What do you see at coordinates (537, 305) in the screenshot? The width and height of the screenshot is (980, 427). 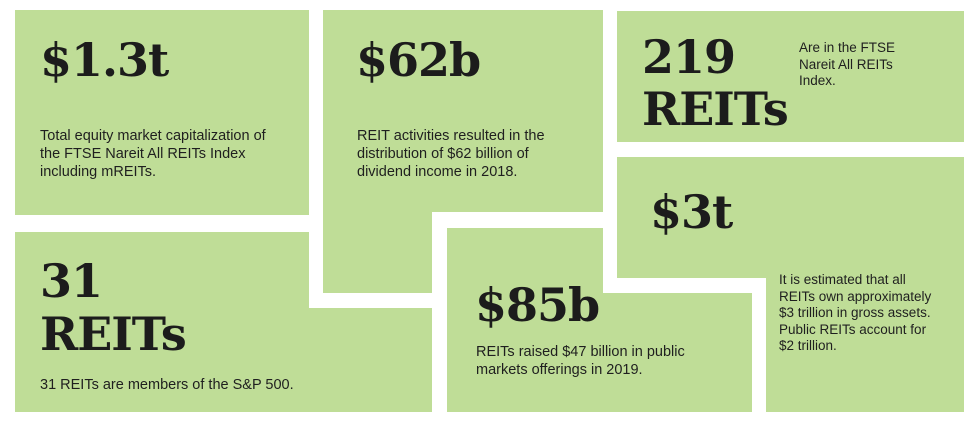 I see `capital-raised-figure: $85b` at bounding box center [537, 305].